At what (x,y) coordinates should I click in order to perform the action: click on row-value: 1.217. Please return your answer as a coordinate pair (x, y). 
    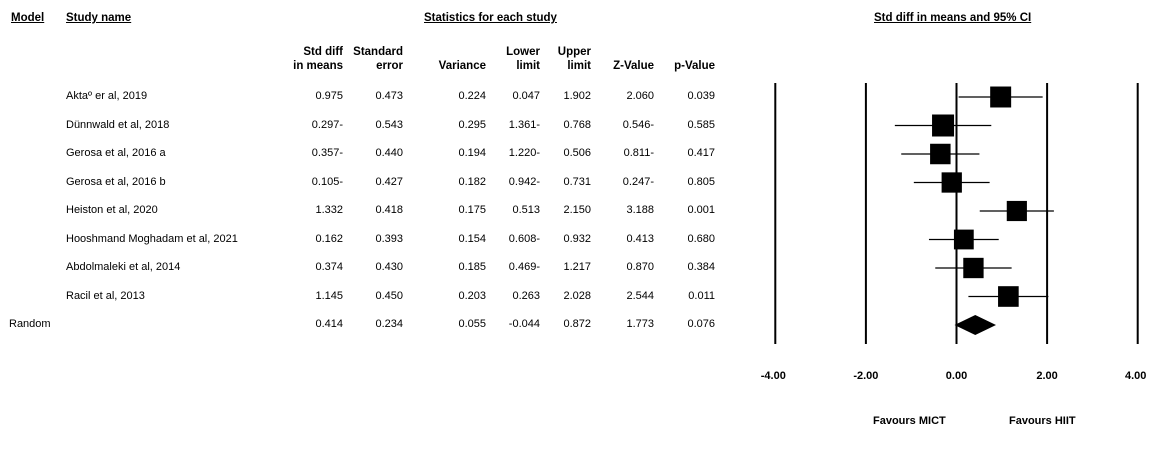
    Looking at the image, I should click on (577, 267).